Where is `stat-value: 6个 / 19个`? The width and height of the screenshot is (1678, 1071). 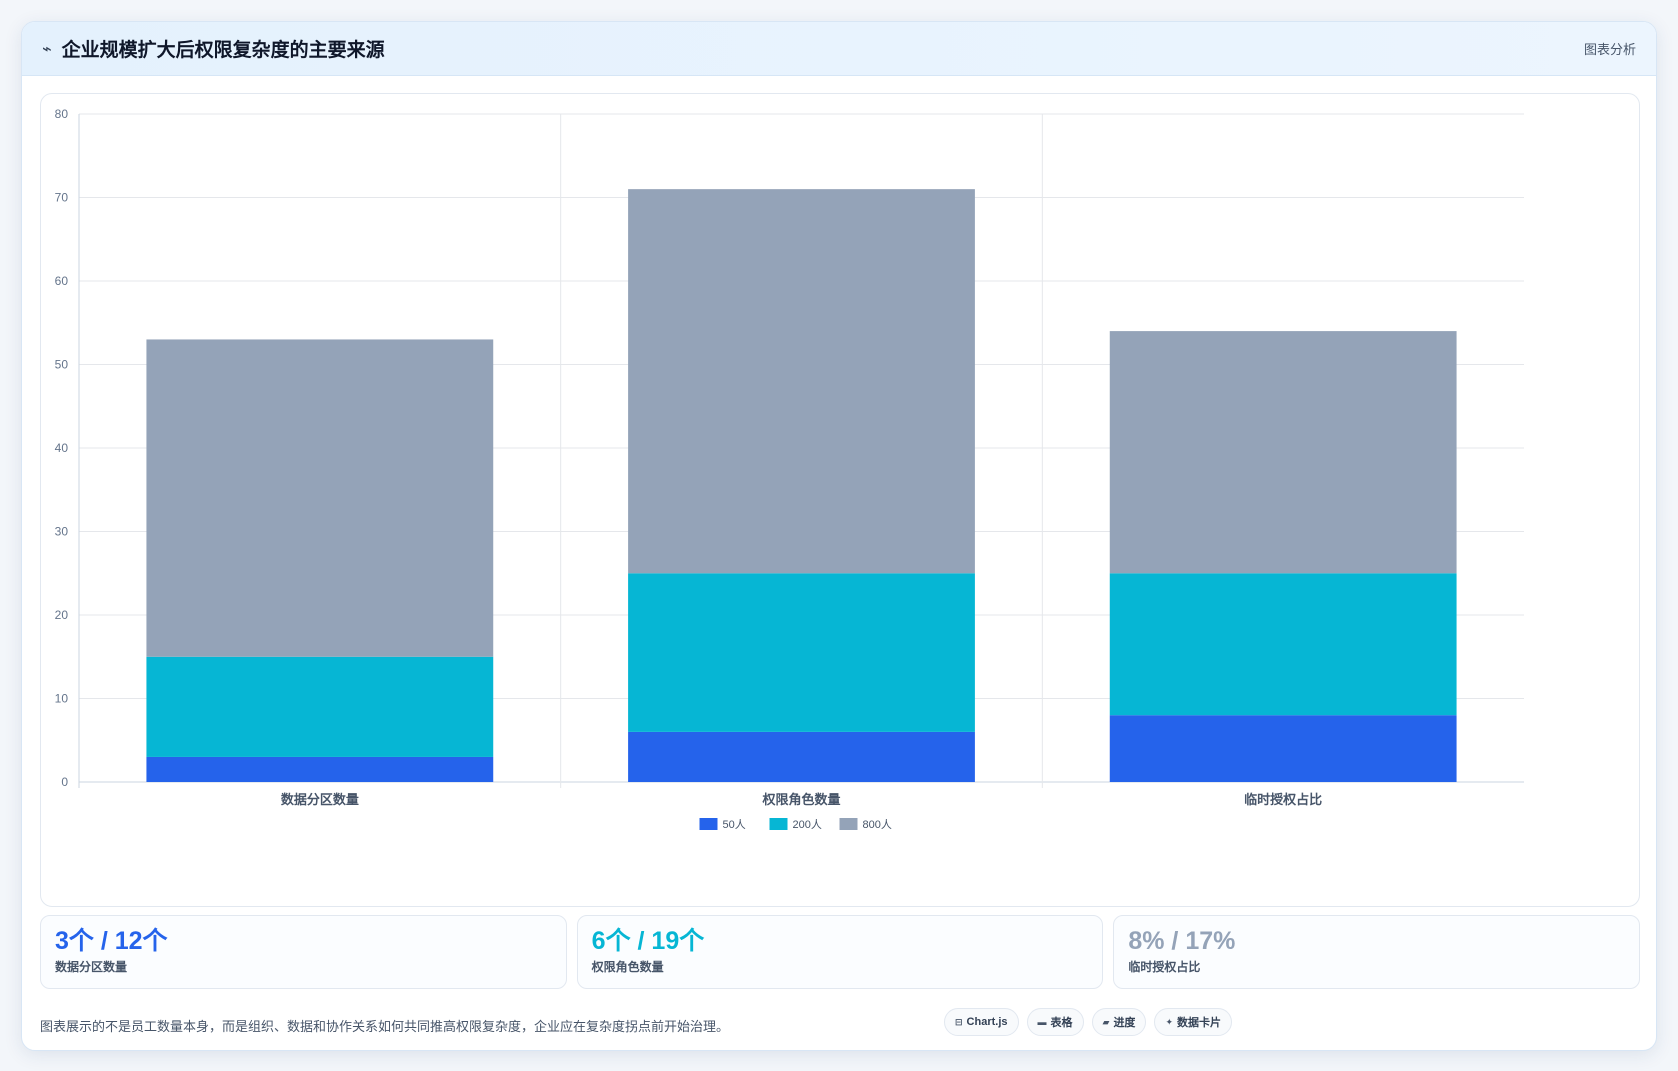
stat-value: 6个 / 19个 is located at coordinates (648, 941).